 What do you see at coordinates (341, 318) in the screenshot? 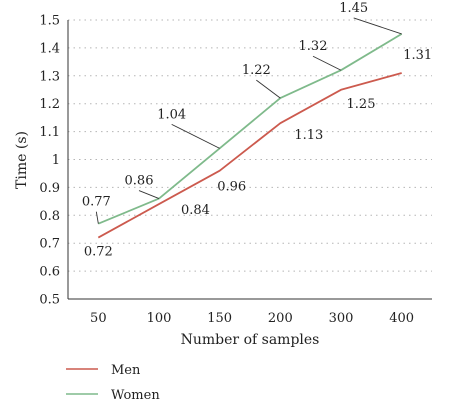
I see `x-tick-label: 300` at bounding box center [341, 318].